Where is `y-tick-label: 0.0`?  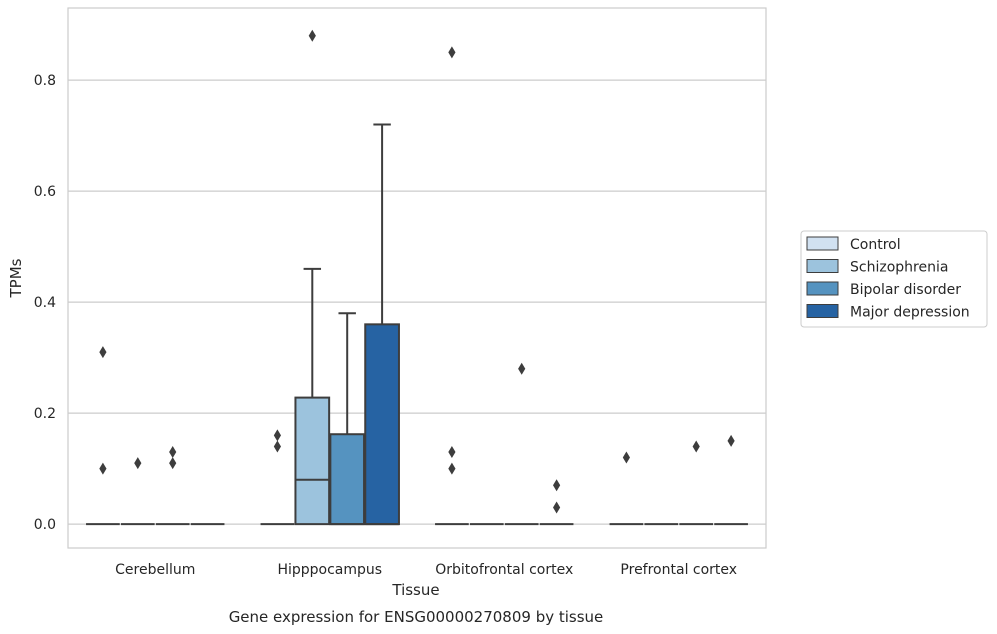 y-tick-label: 0.0 is located at coordinates (45, 525).